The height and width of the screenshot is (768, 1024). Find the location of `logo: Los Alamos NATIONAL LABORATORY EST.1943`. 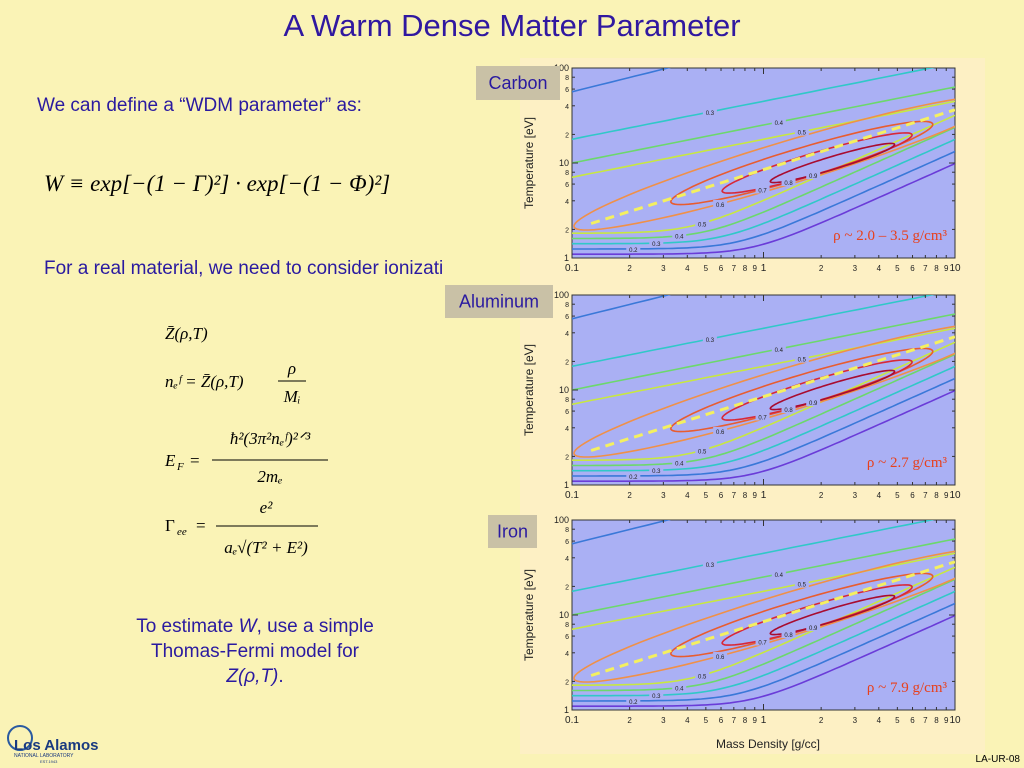

logo: Los Alamos NATIONAL LABORATORY EST.1943 is located at coordinates (52, 744).